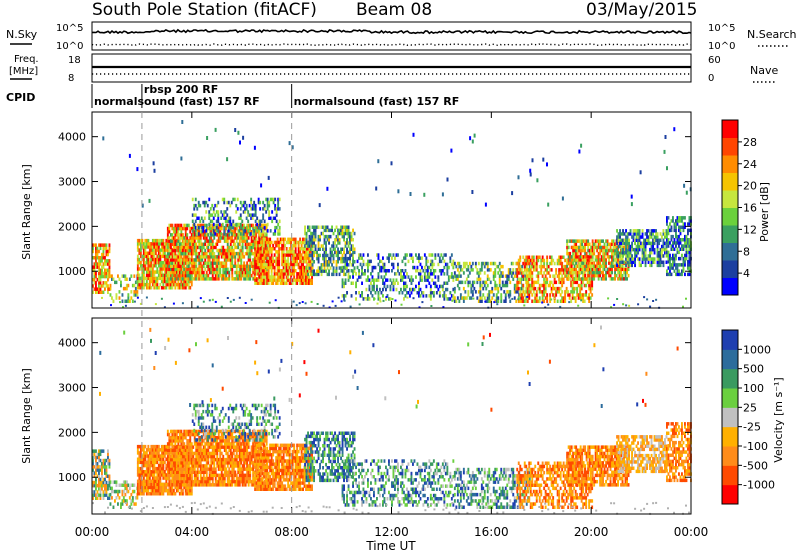 The width and height of the screenshot is (800, 558). Describe the element at coordinates (98, 499) in the screenshot. I see `velocity-cell` at that location.